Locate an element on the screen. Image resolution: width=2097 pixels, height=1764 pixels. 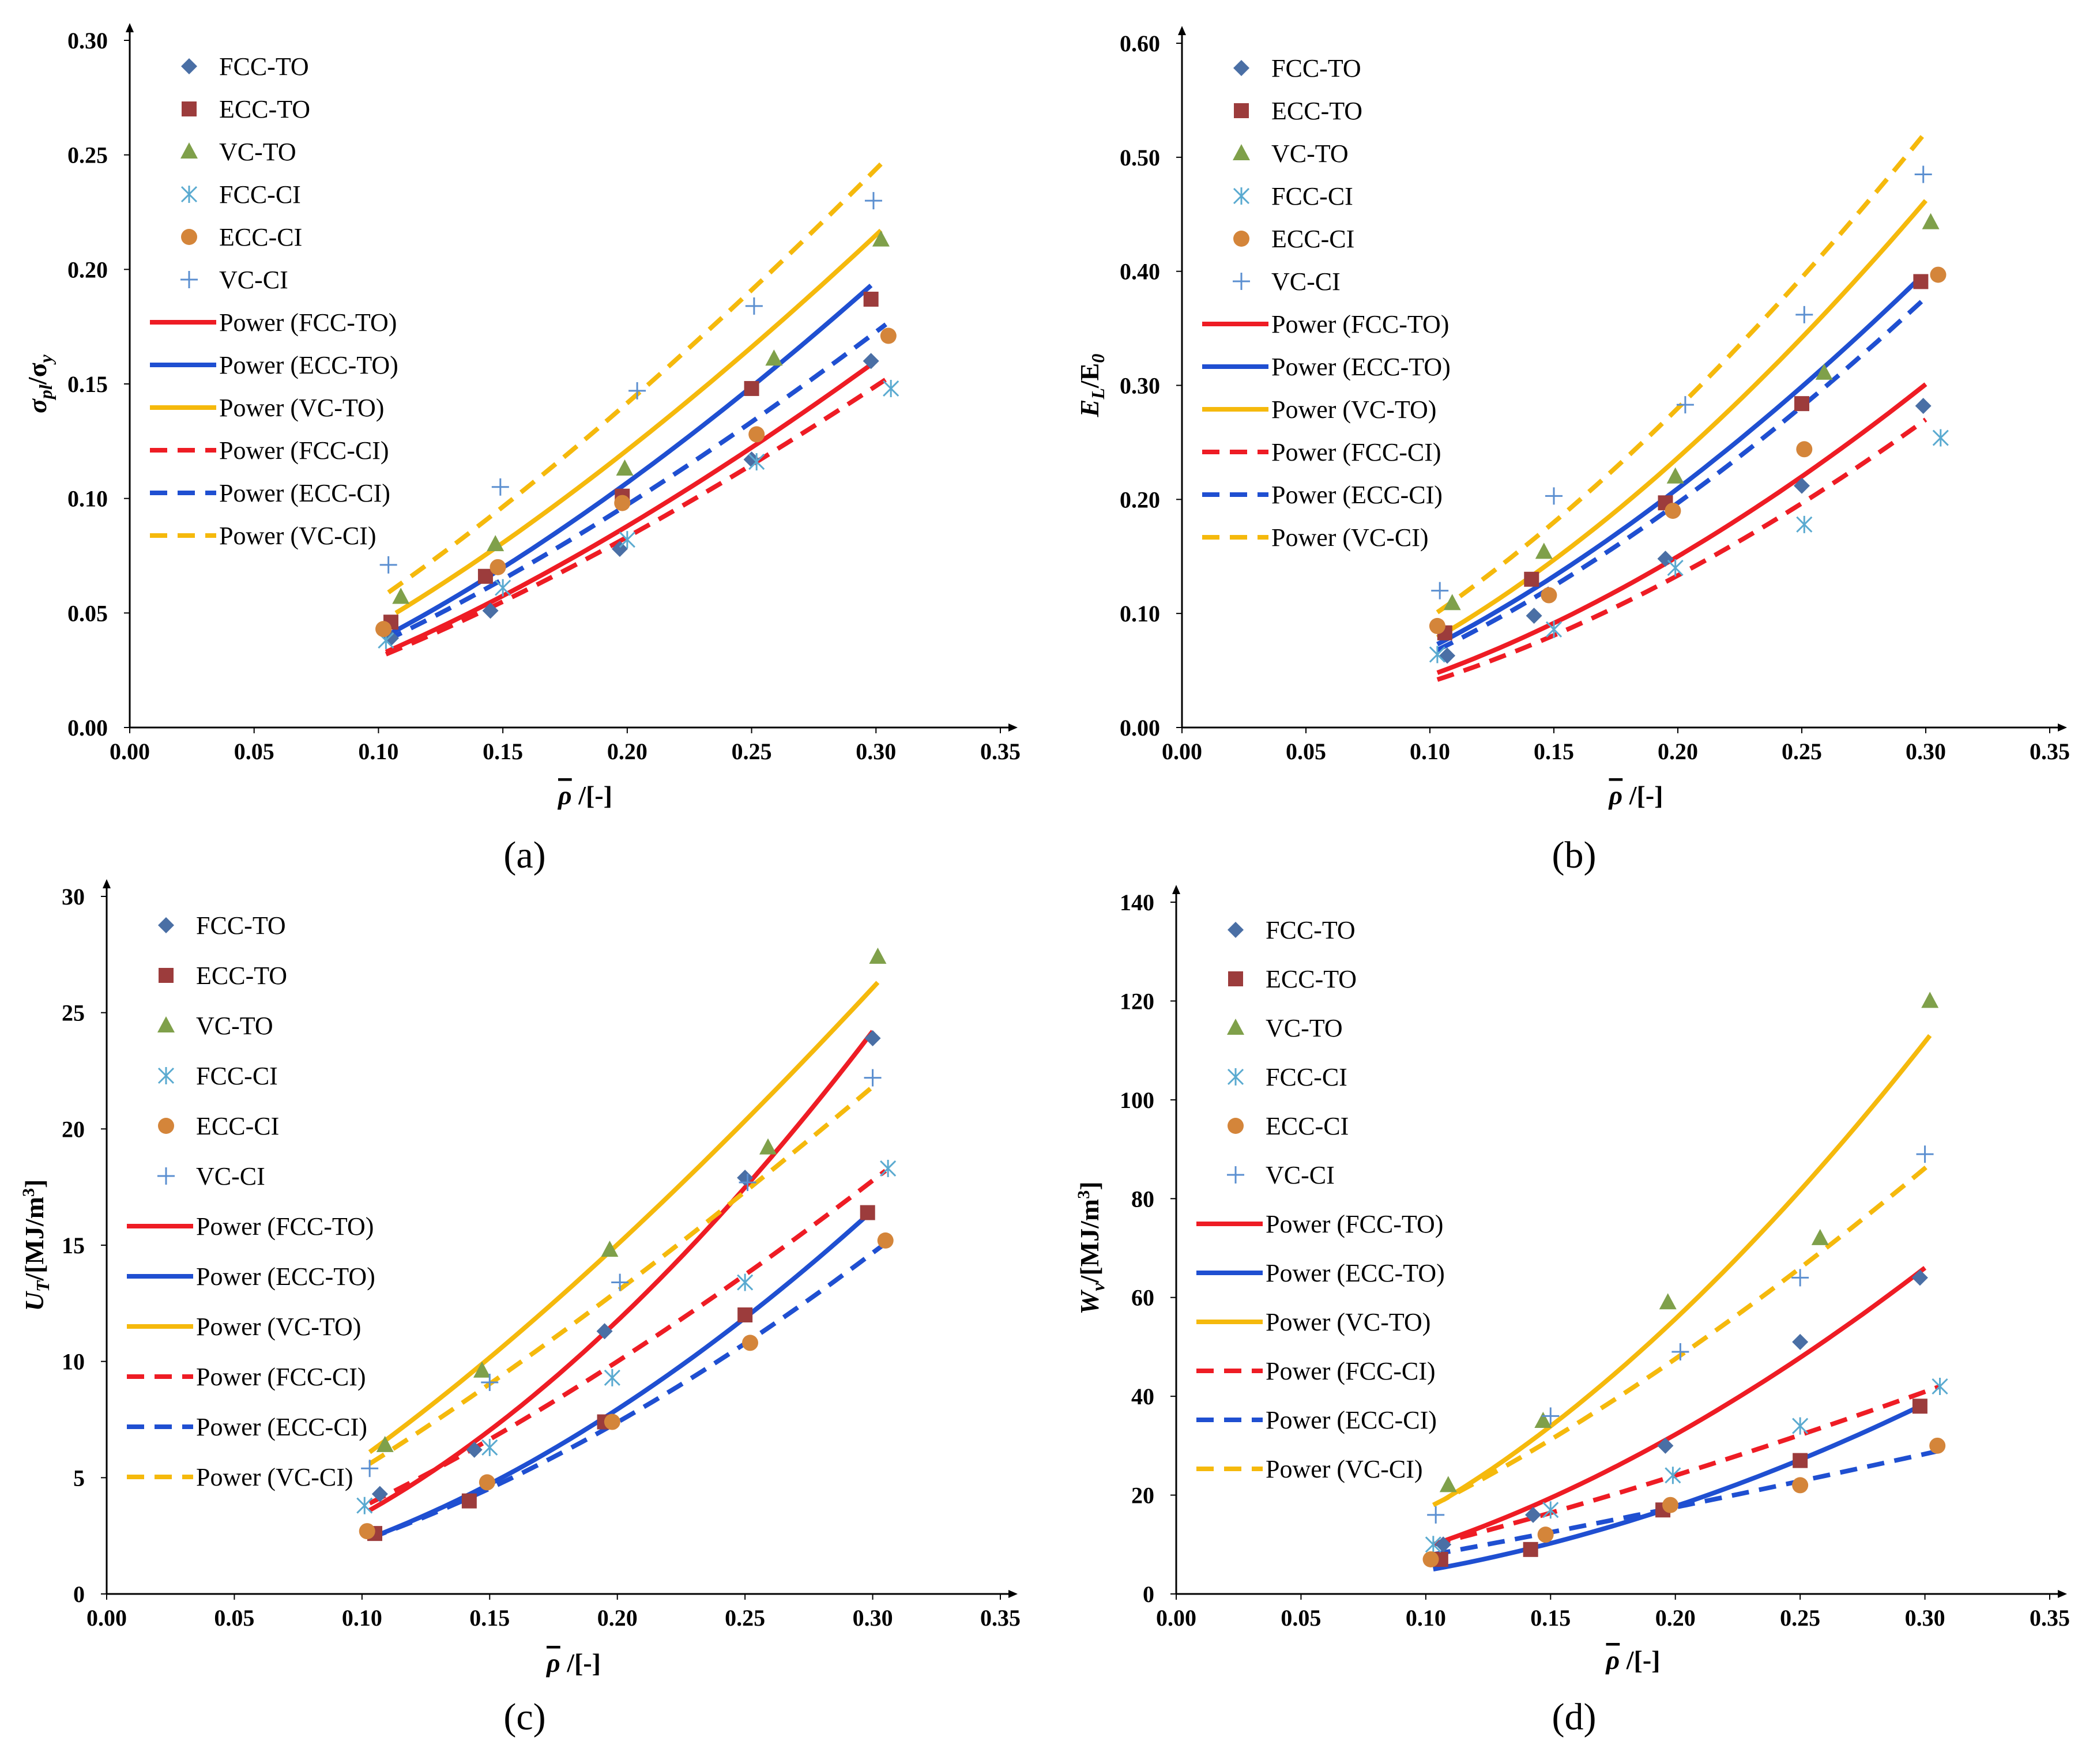
y-tick-label: 60 is located at coordinates (1142, 1298).